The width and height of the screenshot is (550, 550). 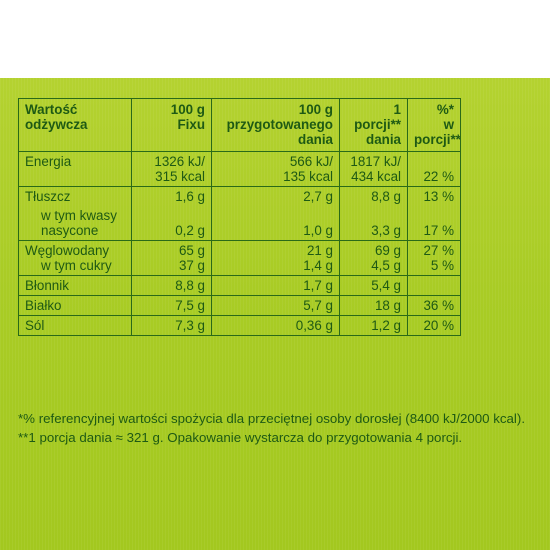 What do you see at coordinates (275, 305) in the screenshot?
I see `cell-prepared: 5,7 g` at bounding box center [275, 305].